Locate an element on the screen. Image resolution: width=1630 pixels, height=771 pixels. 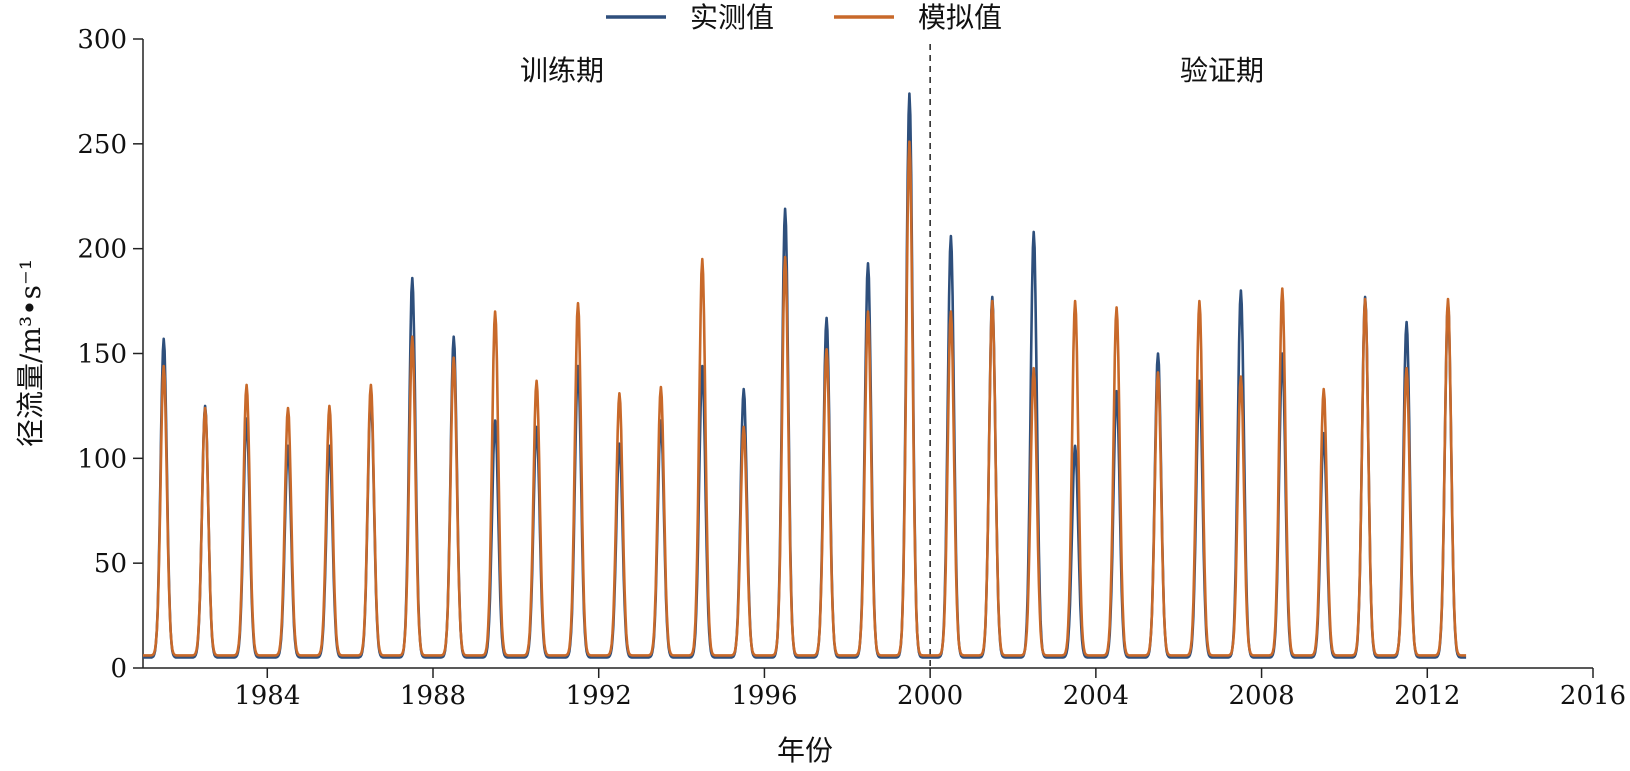
legend: 实测值 模拟值 is located at coordinates (804, 17).